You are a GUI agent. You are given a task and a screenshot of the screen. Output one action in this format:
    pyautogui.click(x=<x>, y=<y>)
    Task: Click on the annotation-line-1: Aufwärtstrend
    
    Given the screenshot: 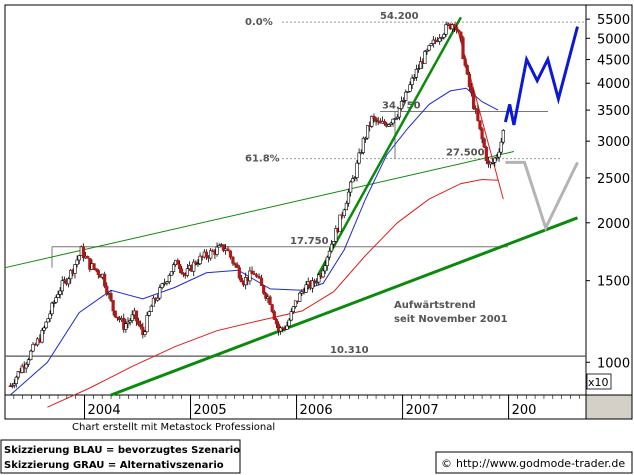 What is the action you would take?
    pyautogui.click(x=435, y=305)
    